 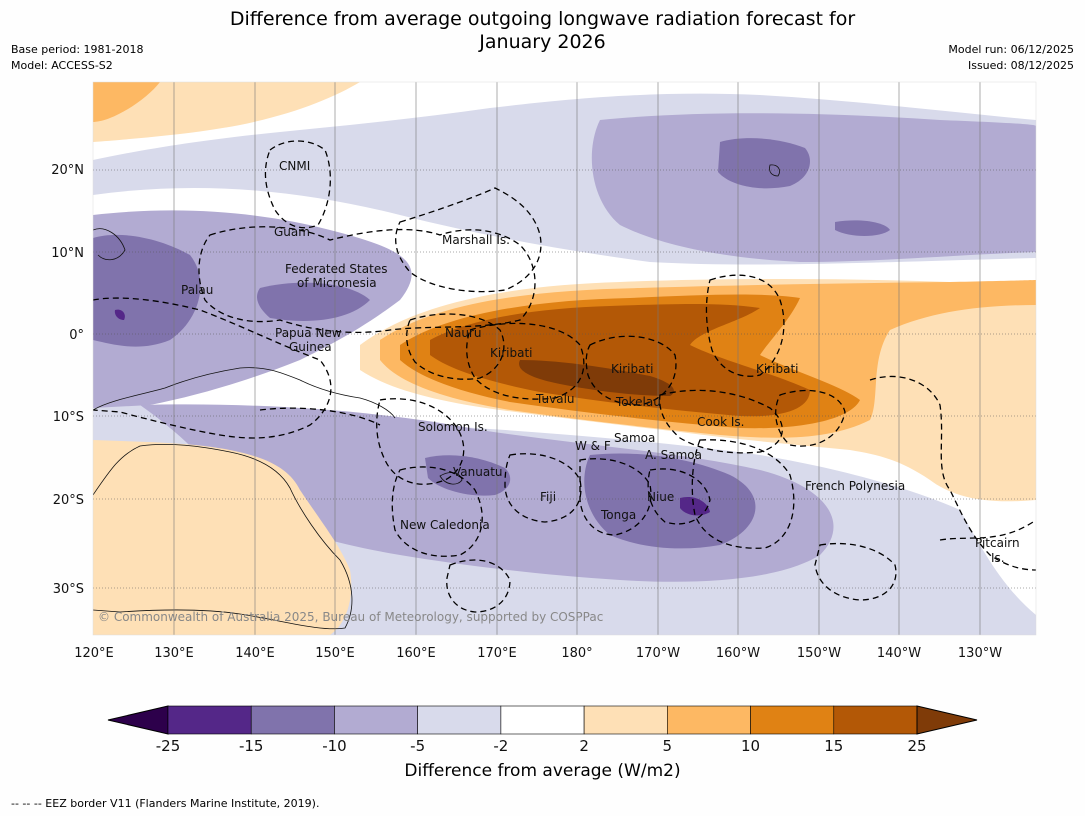 I want to click on label-palau: Palau, so click(x=197, y=290).